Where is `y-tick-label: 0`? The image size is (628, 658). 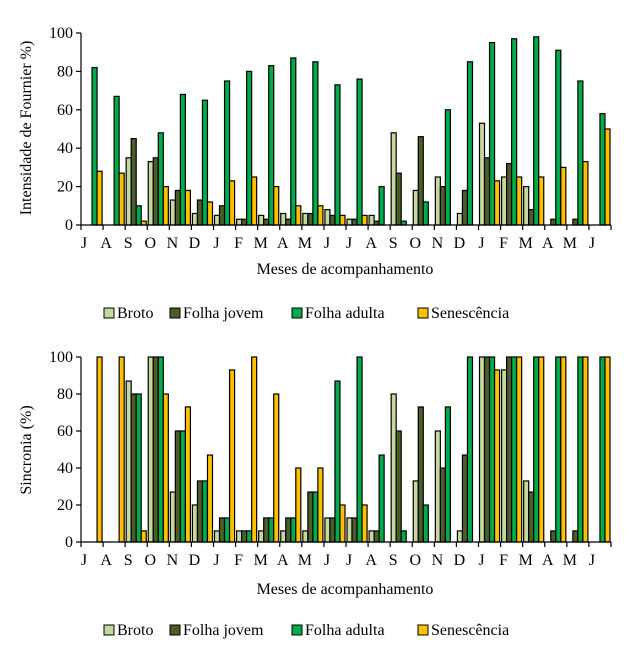
y-tick-label: 0 is located at coordinates (69, 225).